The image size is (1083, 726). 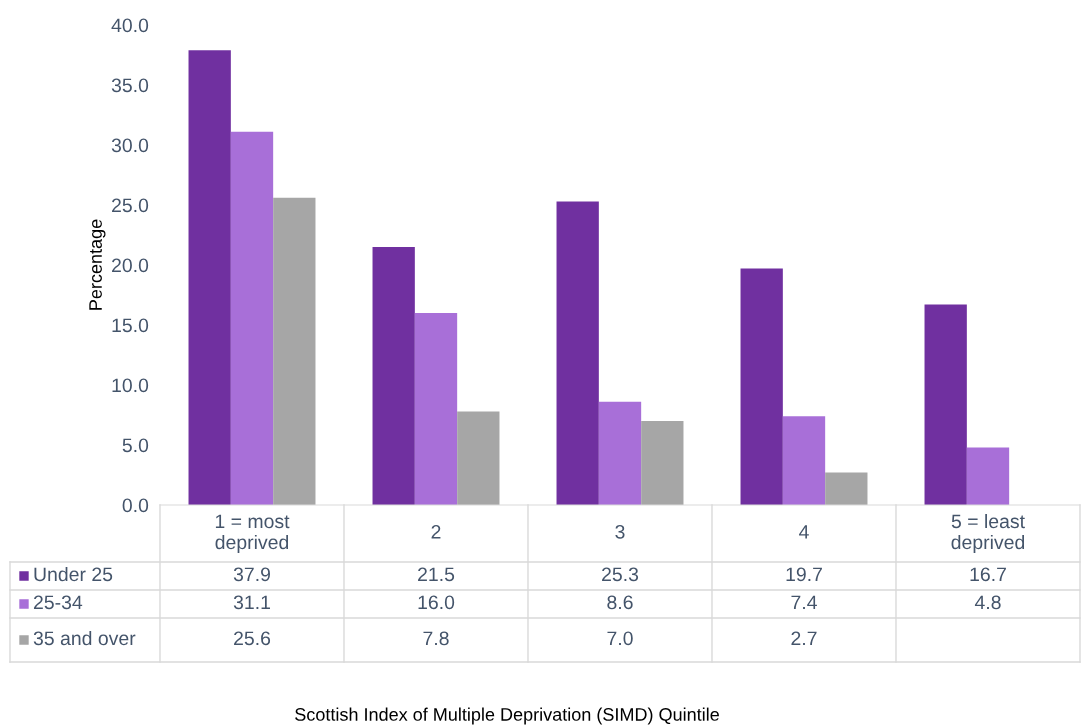 What do you see at coordinates (987, 602) in the screenshot?
I see `data-label: 4.8` at bounding box center [987, 602].